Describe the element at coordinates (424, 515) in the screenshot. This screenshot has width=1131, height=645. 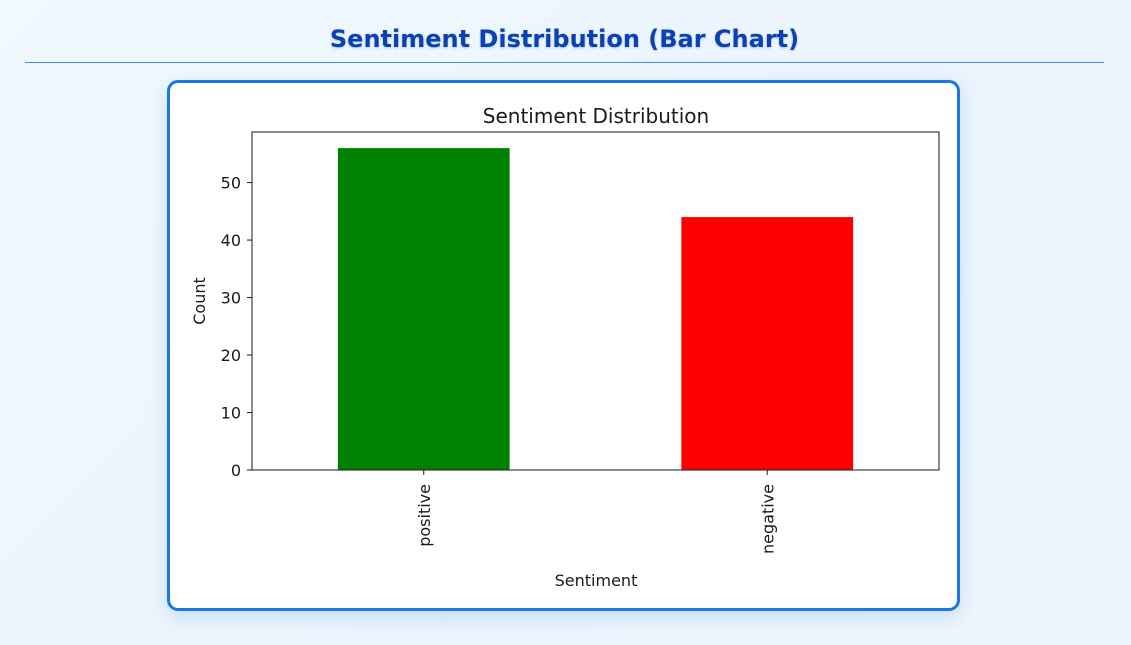
I see `x-tick-label: positive` at that location.